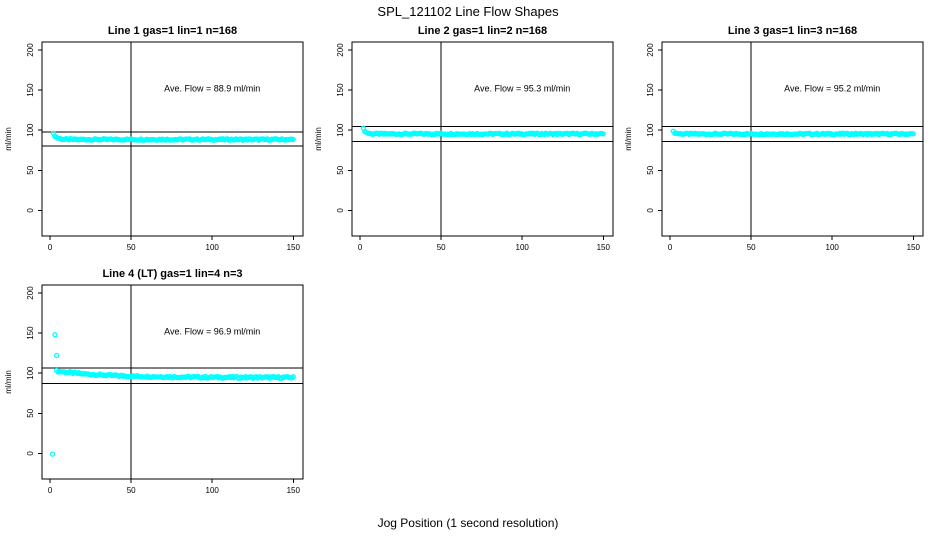 The height and width of the screenshot is (540, 936). What do you see at coordinates (212, 332) in the screenshot?
I see `ave-flow-annotation: Ave. Flow = 96.9 ml/min` at bounding box center [212, 332].